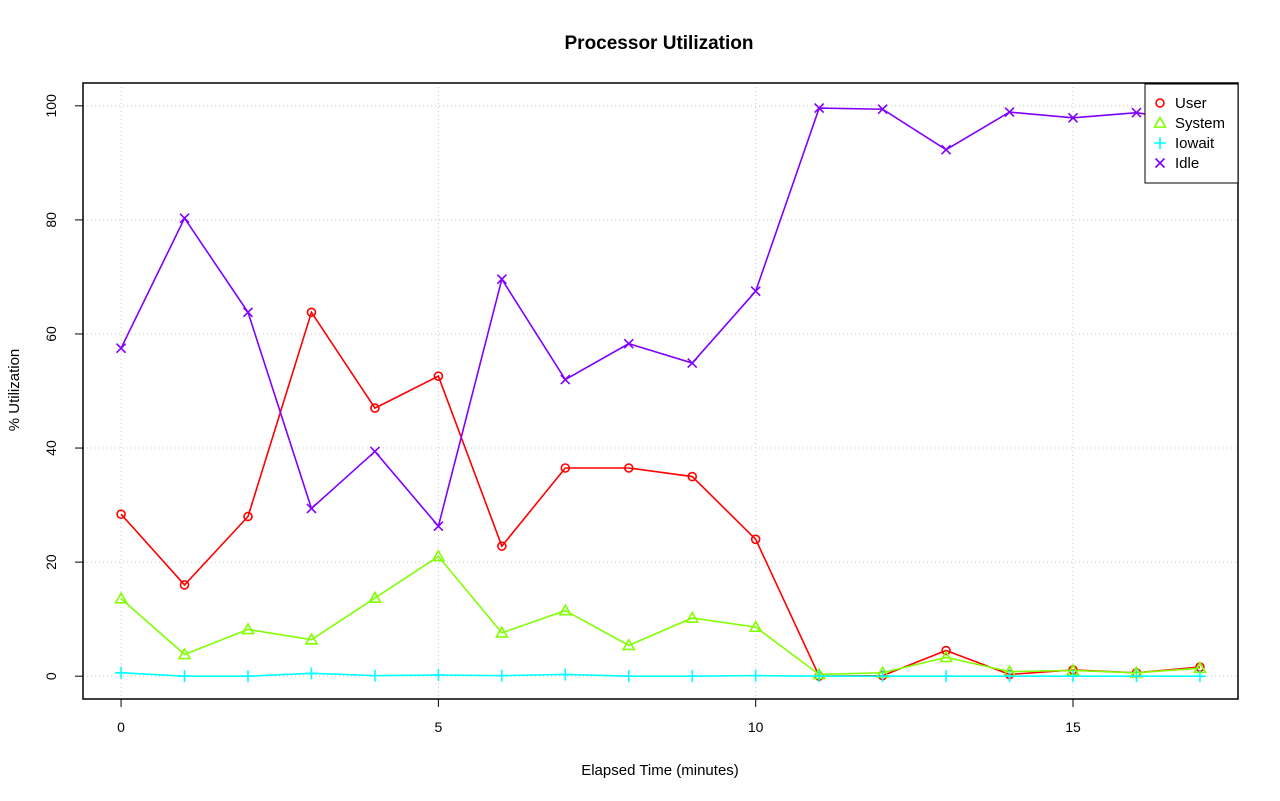 The width and height of the screenshot is (1280, 801). What do you see at coordinates (1160, 121) in the screenshot?
I see `legend-marker-system` at bounding box center [1160, 121].